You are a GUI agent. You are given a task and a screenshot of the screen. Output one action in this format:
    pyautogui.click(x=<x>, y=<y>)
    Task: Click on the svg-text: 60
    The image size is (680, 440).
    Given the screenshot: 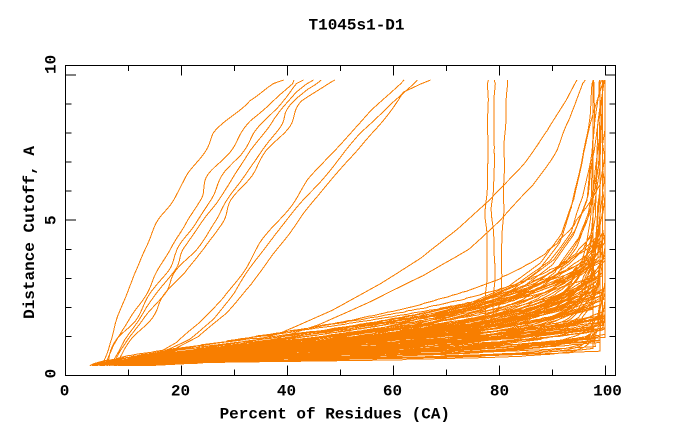 What is the action you would take?
    pyautogui.click(x=392, y=392)
    